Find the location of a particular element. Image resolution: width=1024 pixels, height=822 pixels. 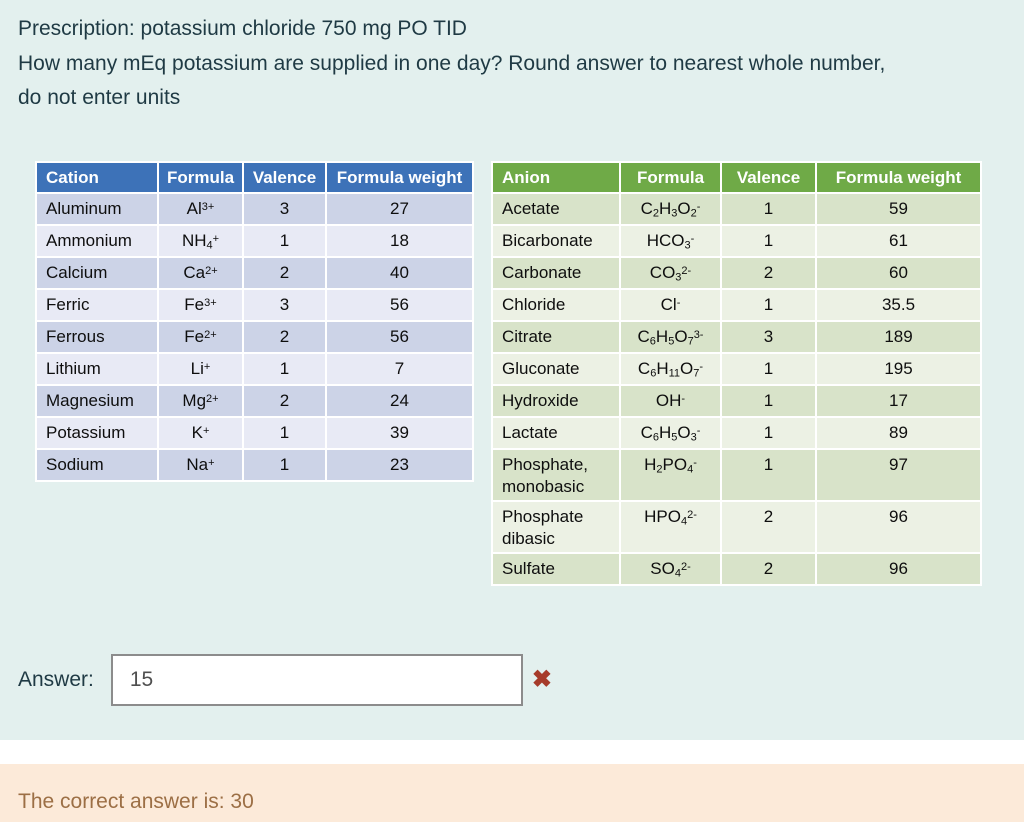

column-header: Formula weight is located at coordinates (399, 177).